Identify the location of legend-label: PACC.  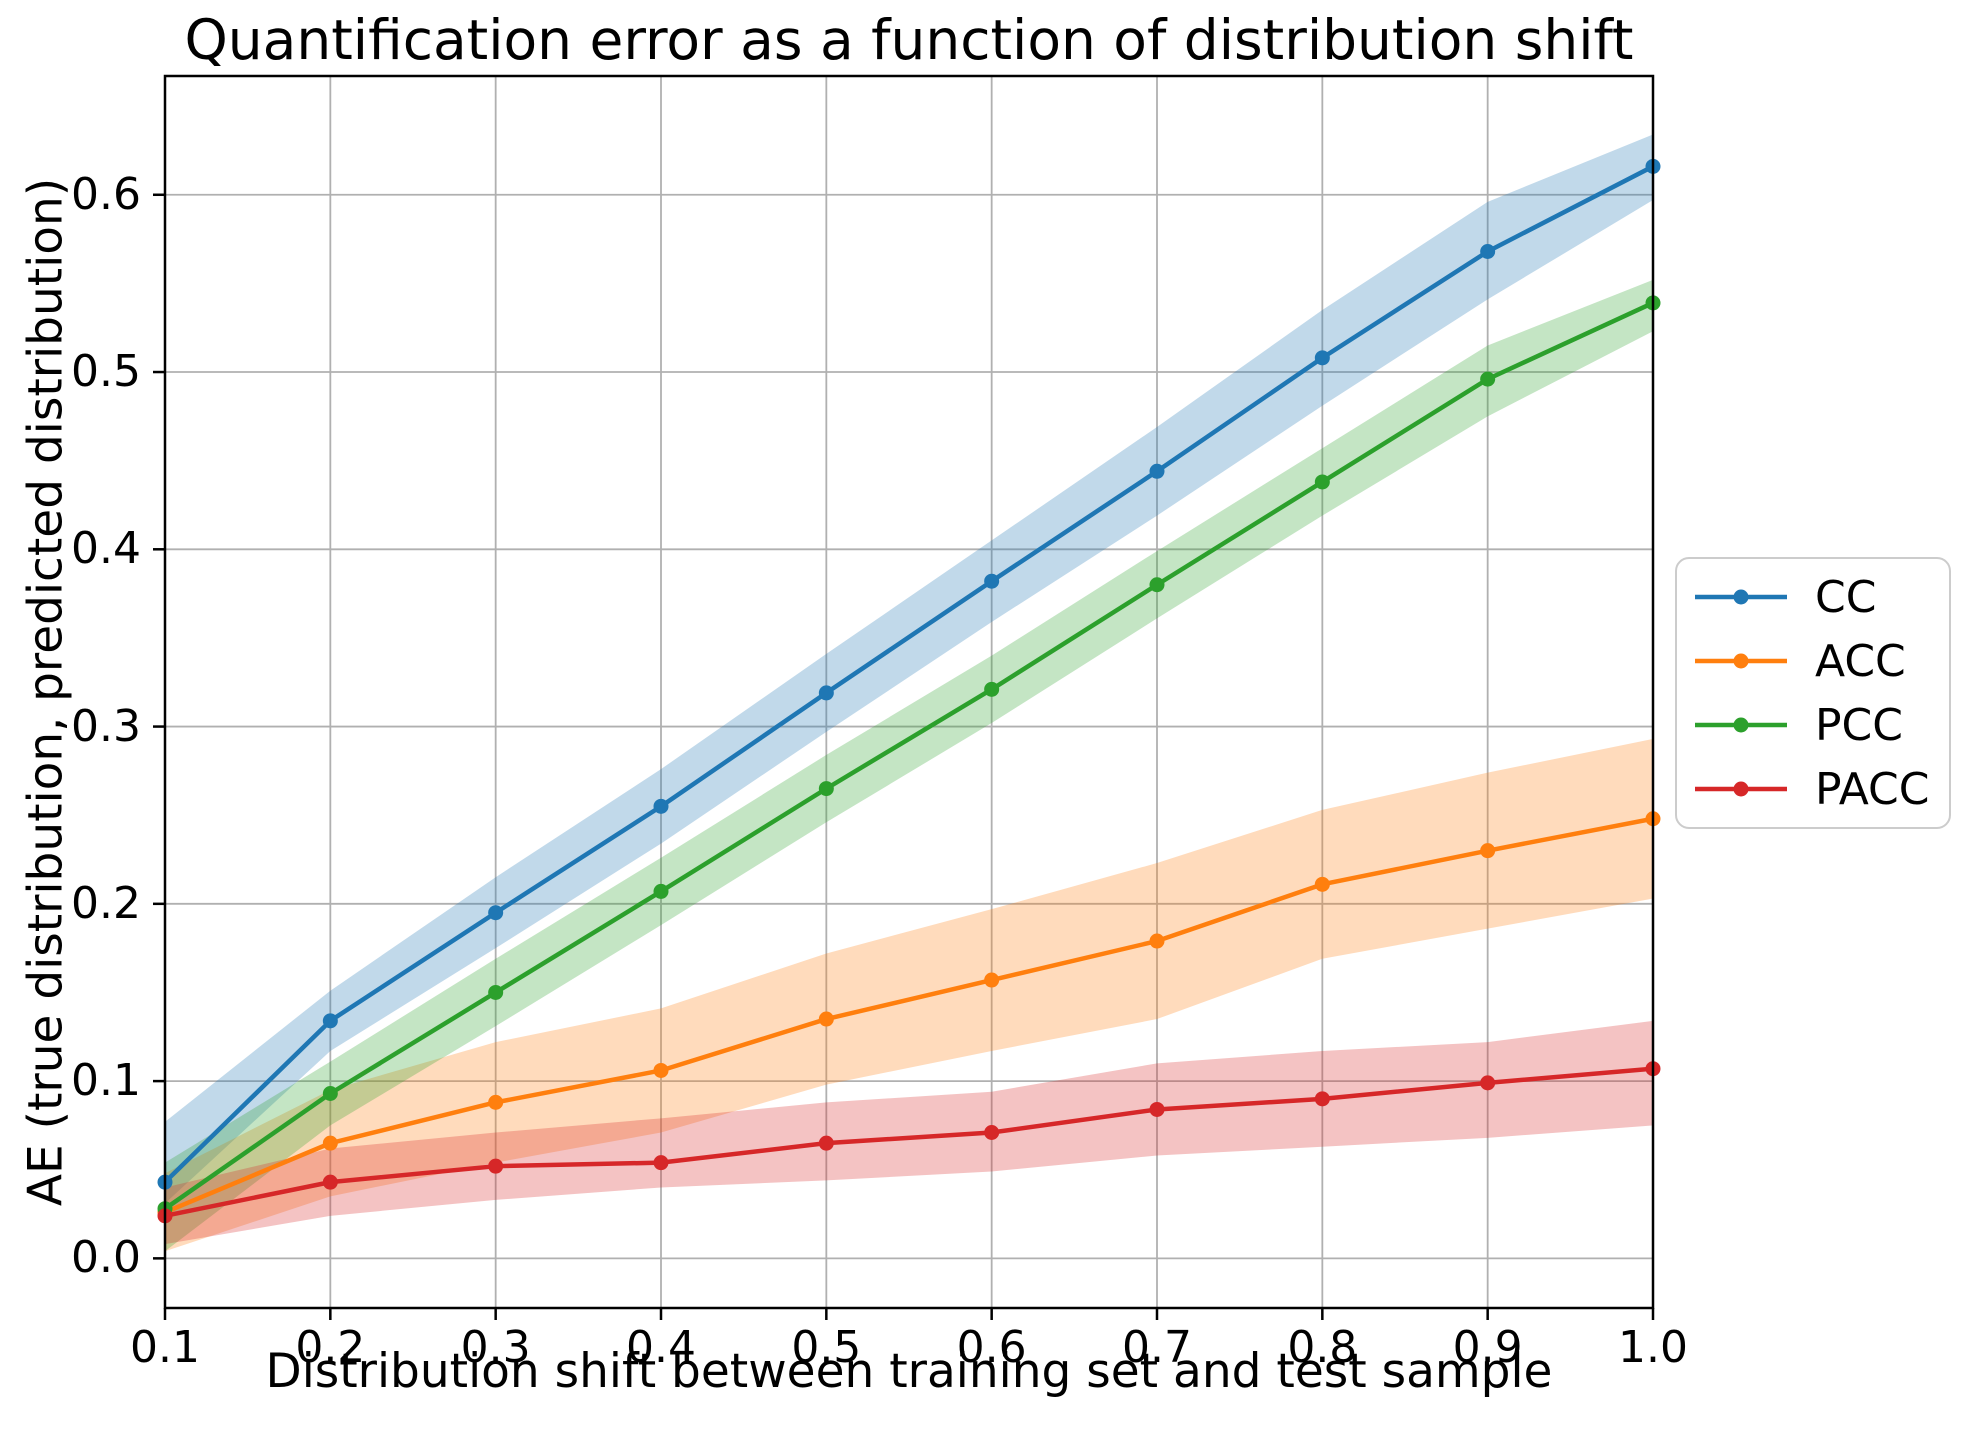
(1872, 789).